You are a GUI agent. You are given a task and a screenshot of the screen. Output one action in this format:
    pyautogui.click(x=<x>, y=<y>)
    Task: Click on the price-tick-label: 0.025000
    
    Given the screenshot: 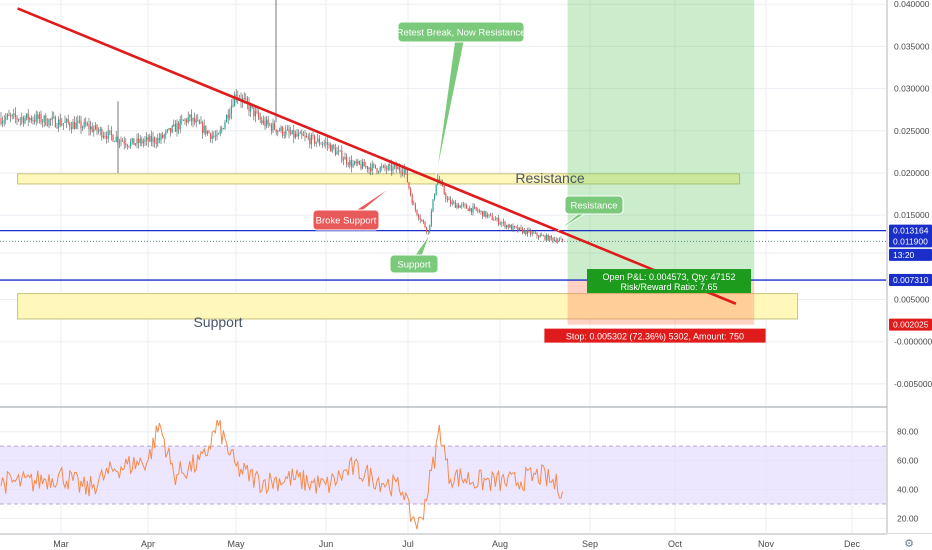 What is the action you would take?
    pyautogui.click(x=912, y=131)
    